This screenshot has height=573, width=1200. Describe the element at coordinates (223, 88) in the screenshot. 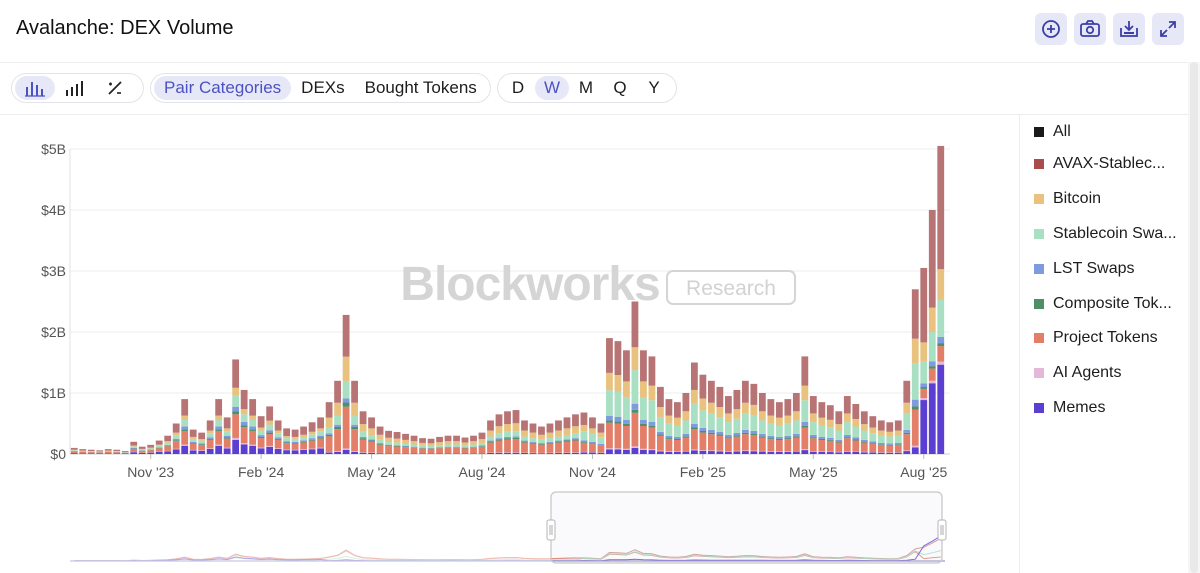

I see `tab-pair-categories: Pair Categories` at that location.